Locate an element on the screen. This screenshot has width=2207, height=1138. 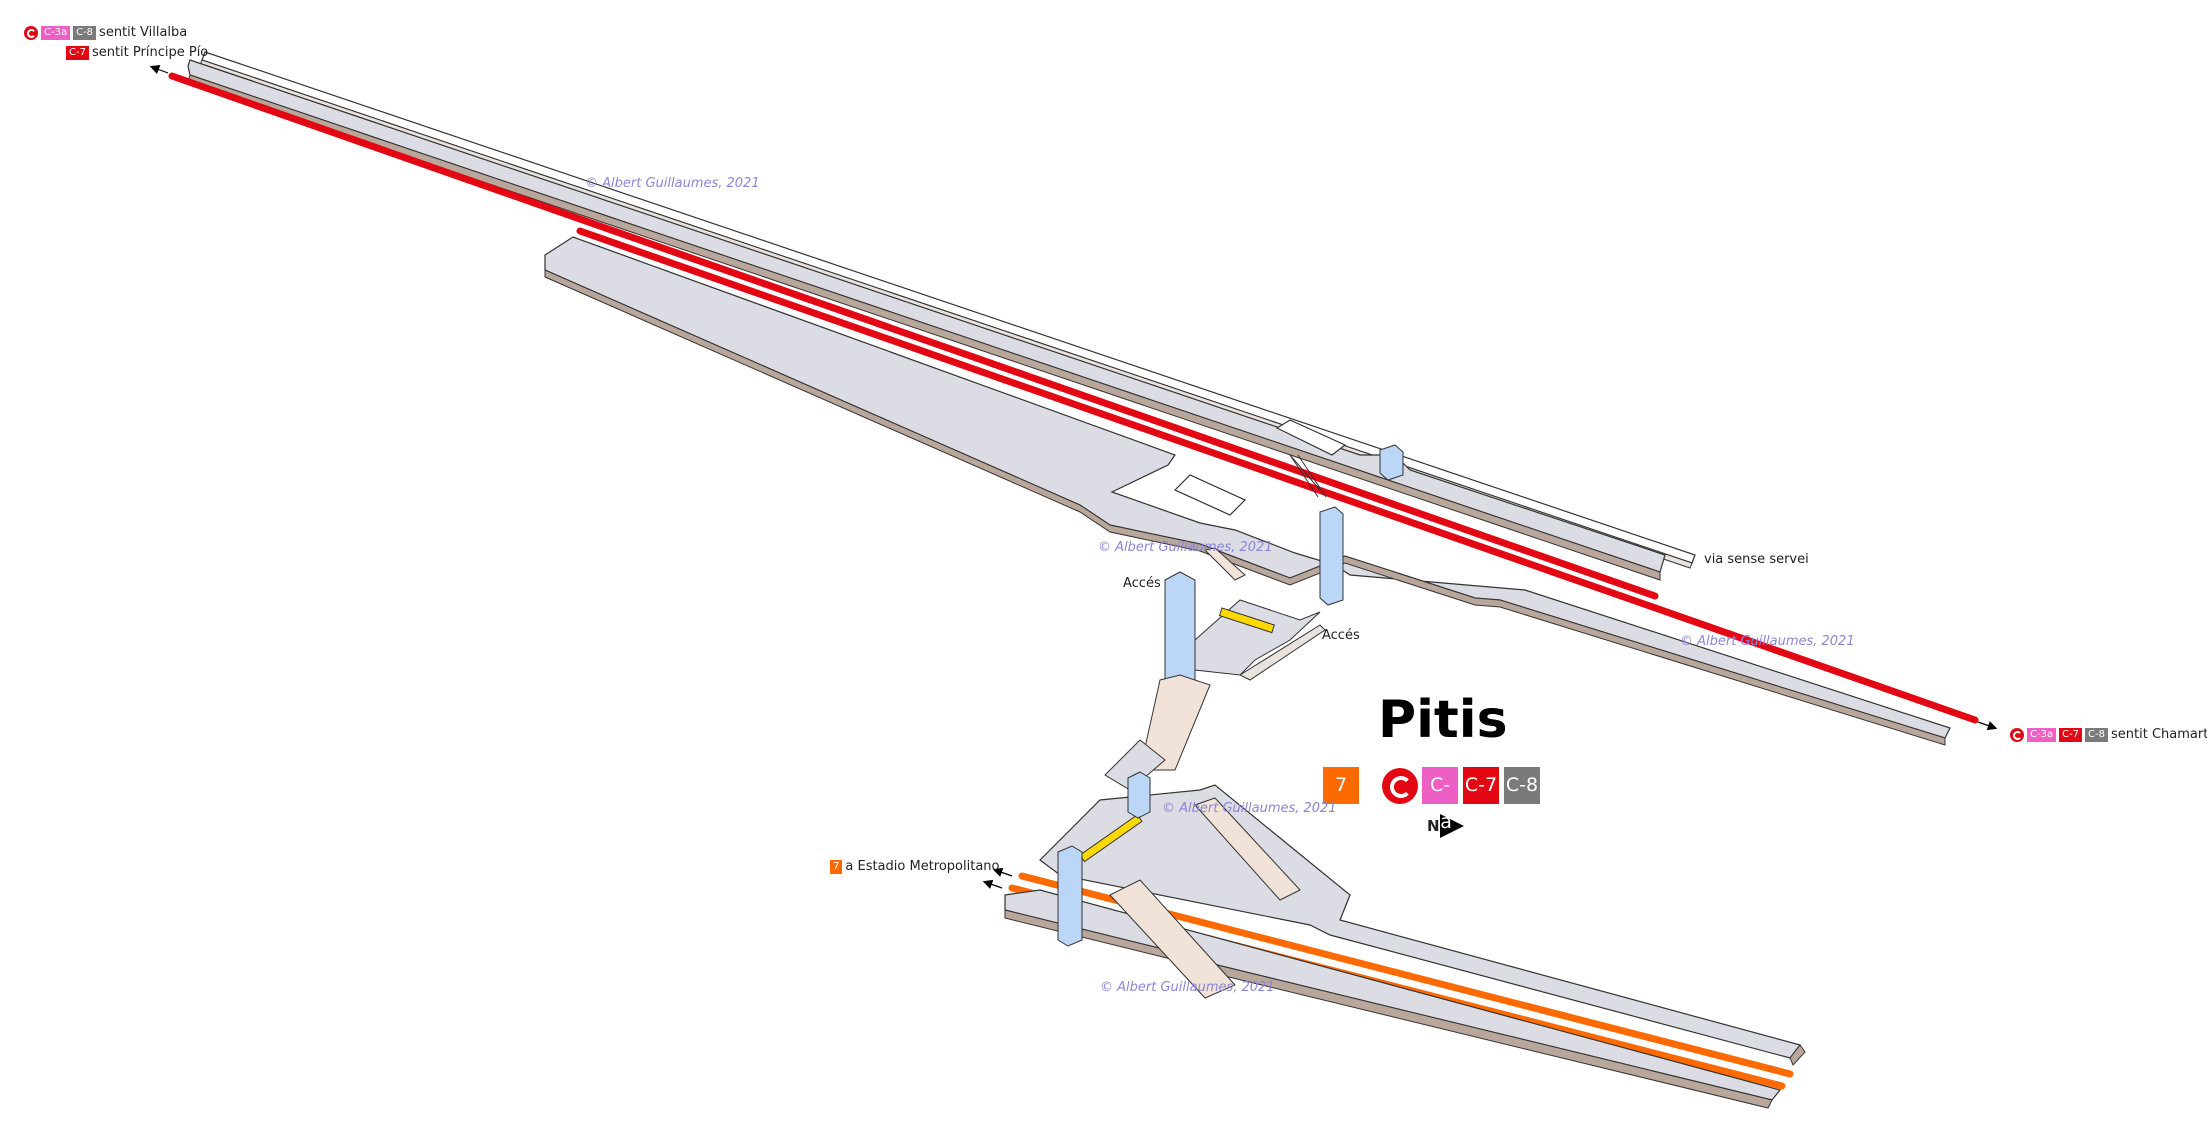
escalator-upper is located at coordinates (1246, 620).